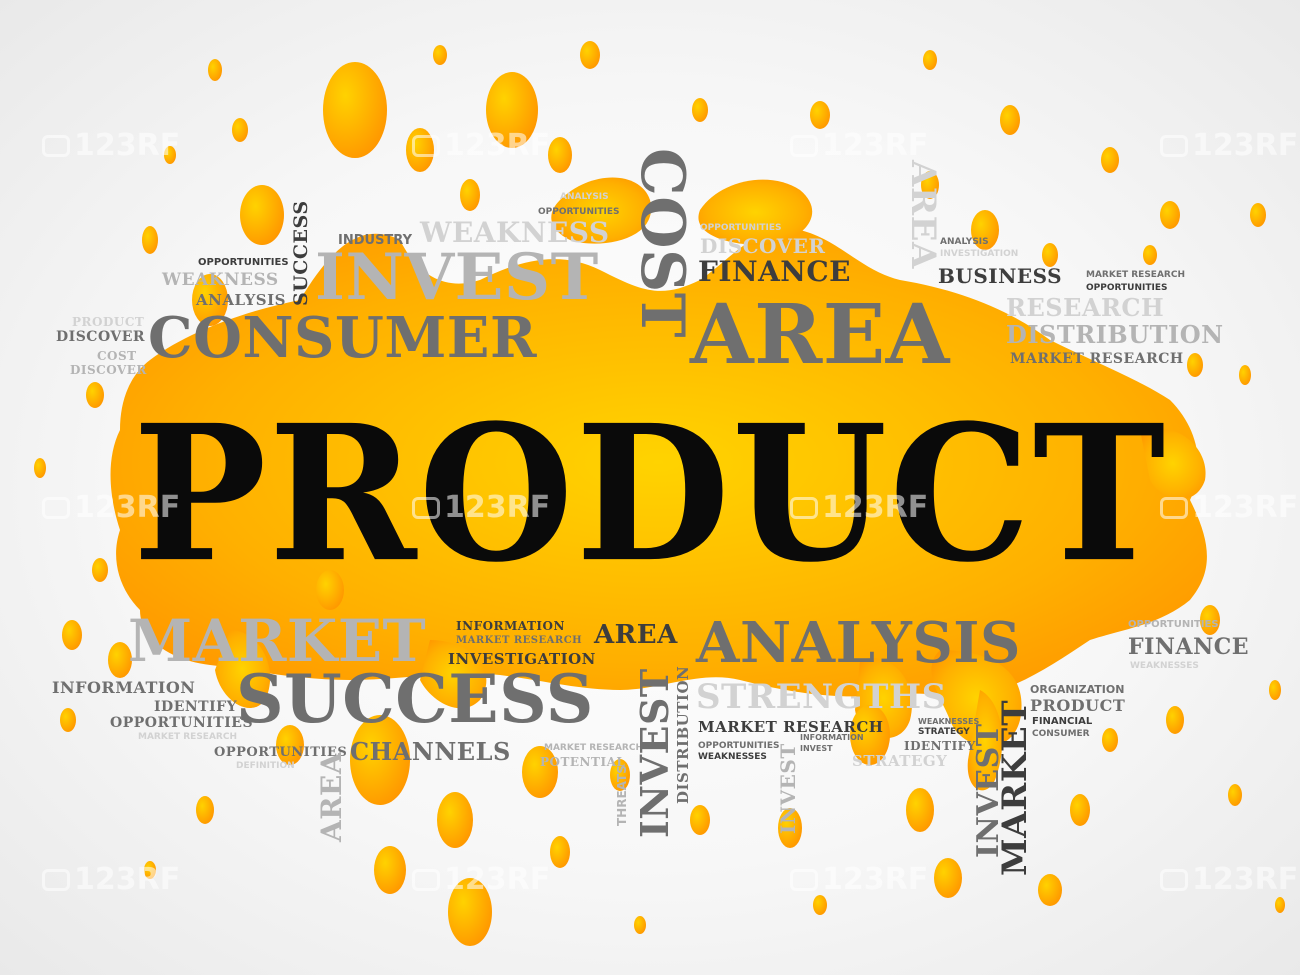  Describe the element at coordinates (593, 748) in the screenshot. I see `word-market-research-b: MARKET RESEARCH` at that location.